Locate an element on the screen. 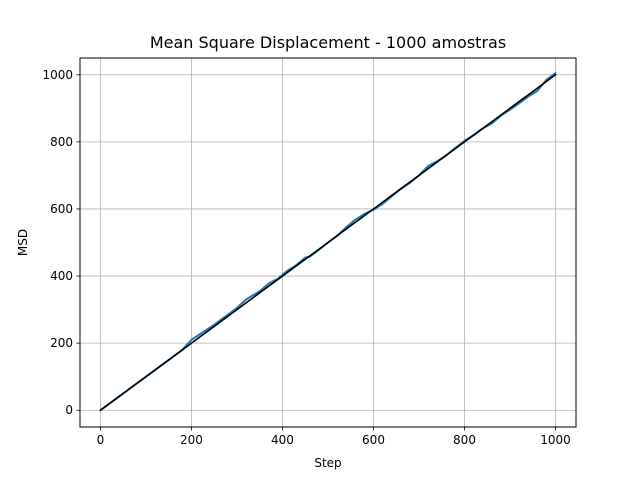 The image size is (640, 484). y-axis-label: MSD is located at coordinates (23, 242).